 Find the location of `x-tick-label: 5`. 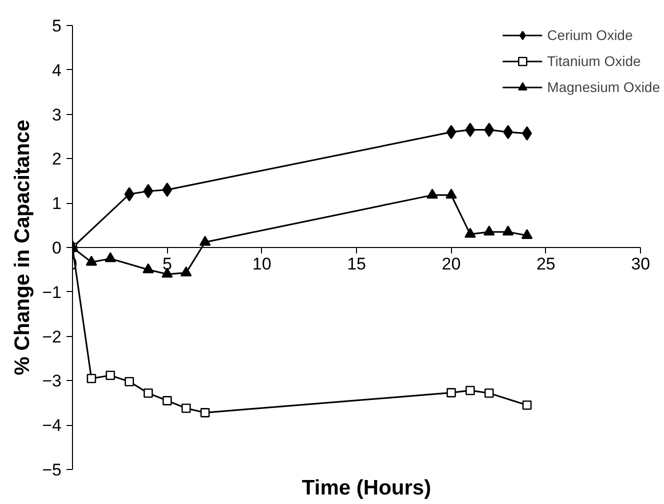

x-tick-label: 5 is located at coordinates (167, 264).